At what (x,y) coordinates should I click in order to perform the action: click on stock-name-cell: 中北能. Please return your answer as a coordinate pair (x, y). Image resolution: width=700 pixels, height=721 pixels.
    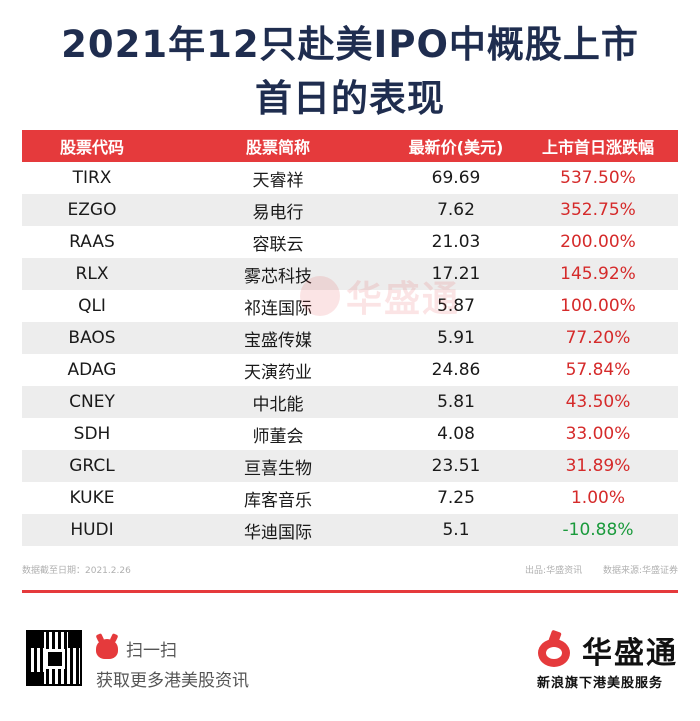
    Looking at the image, I should click on (278, 404).